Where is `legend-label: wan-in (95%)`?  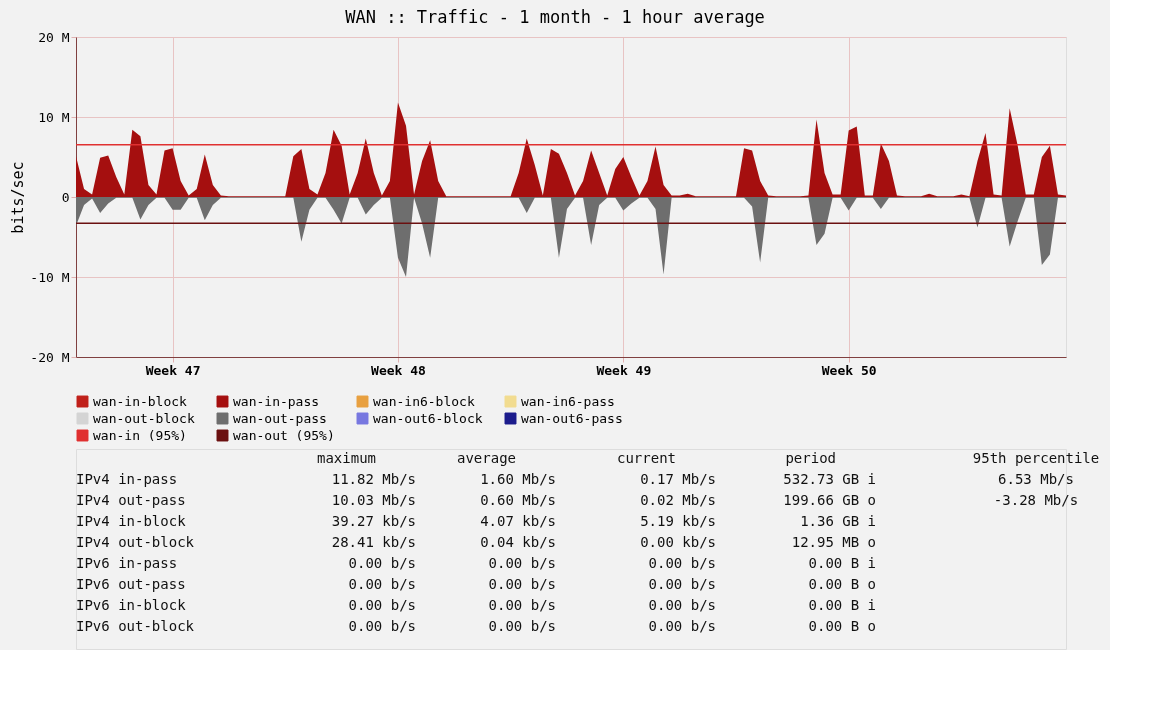
legend-label: wan-in (95%) is located at coordinates (140, 435).